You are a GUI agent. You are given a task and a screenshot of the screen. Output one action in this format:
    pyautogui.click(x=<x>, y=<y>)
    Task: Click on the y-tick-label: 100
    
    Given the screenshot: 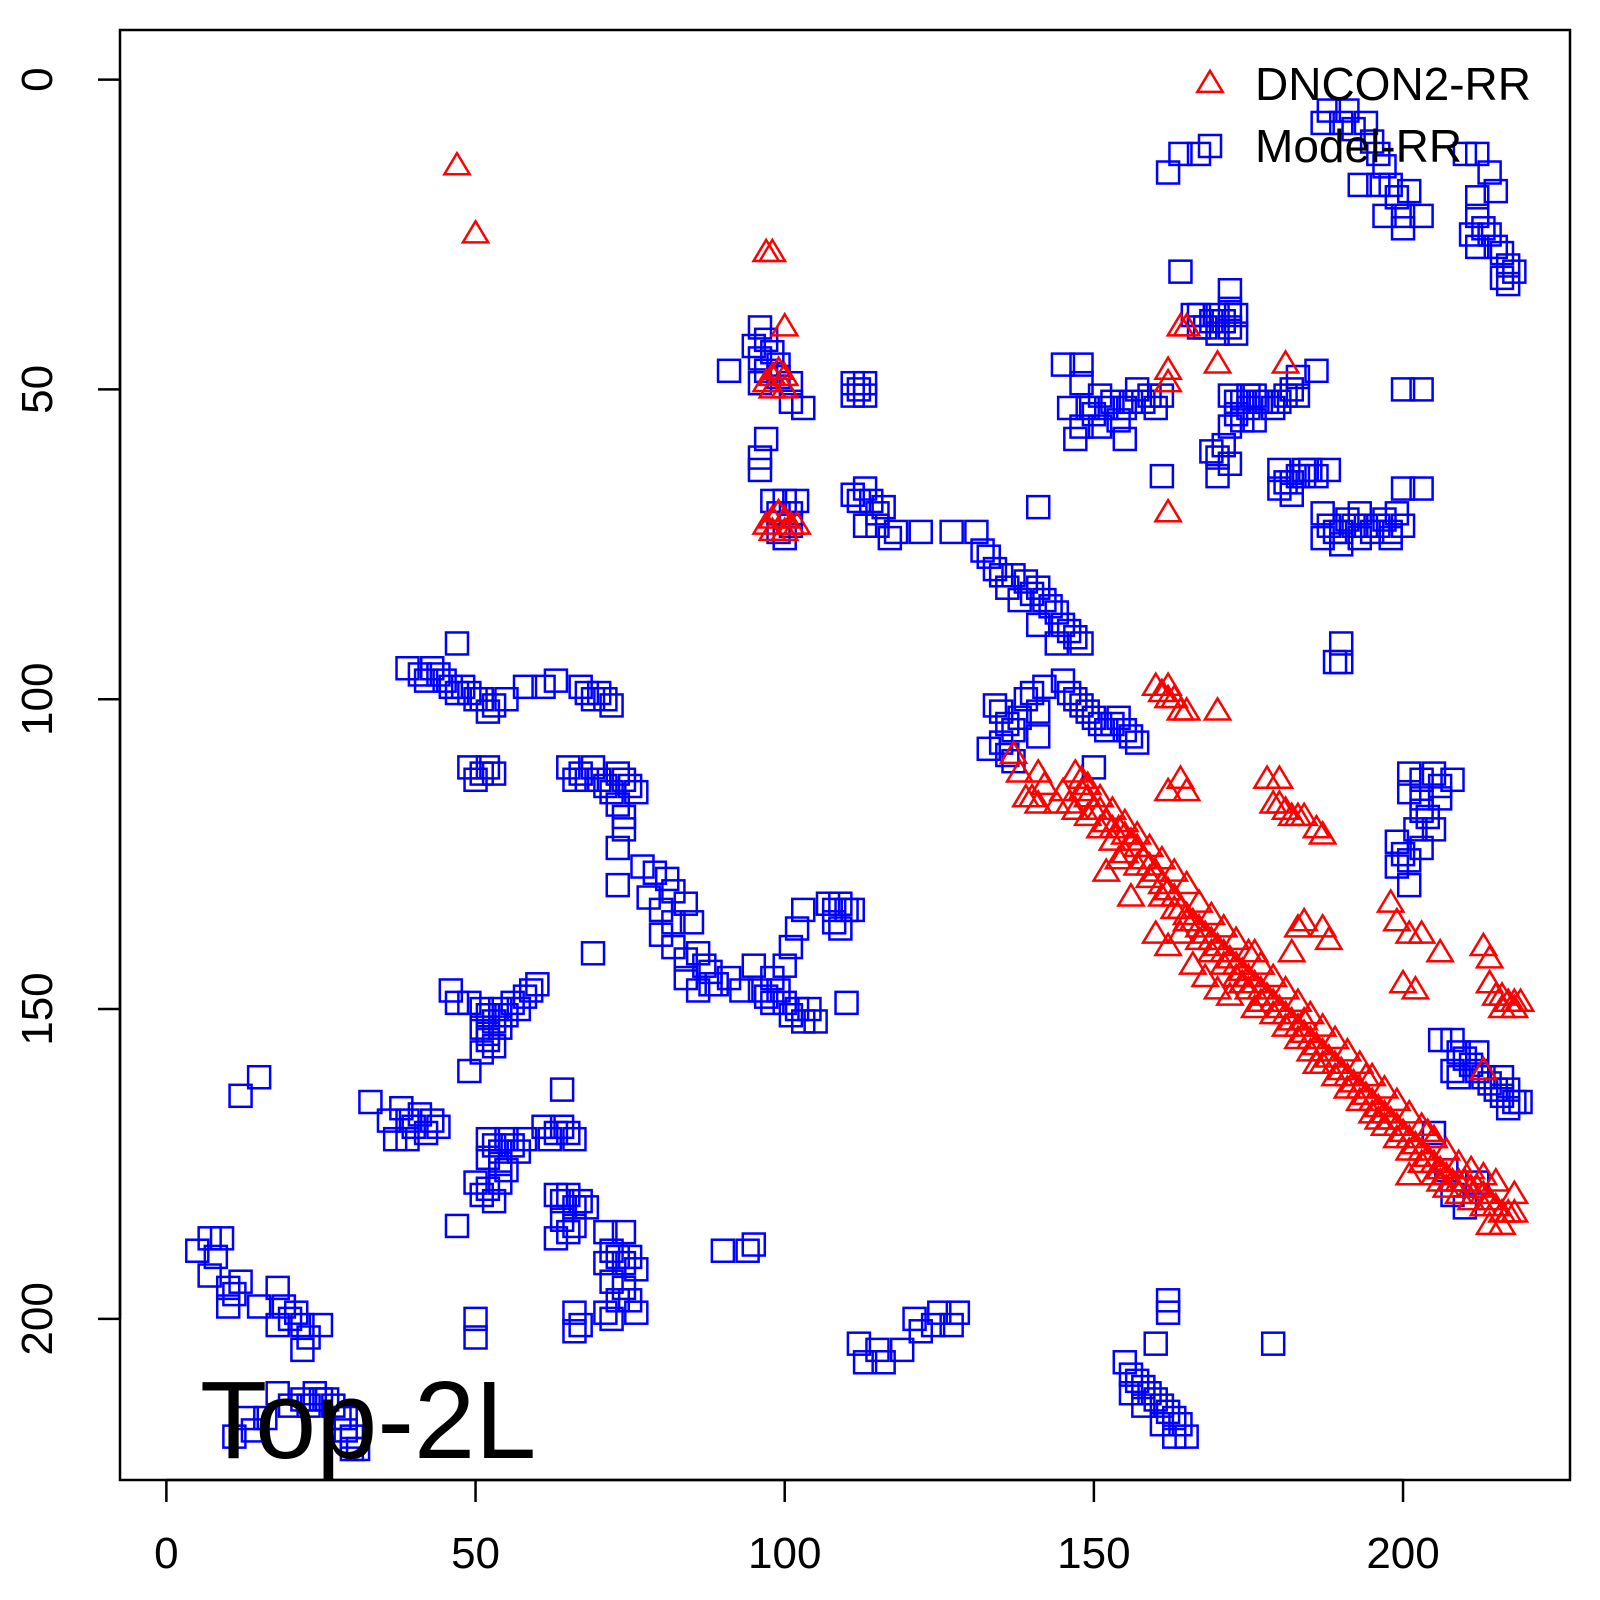 What is the action you would take?
    pyautogui.click(x=37, y=699)
    